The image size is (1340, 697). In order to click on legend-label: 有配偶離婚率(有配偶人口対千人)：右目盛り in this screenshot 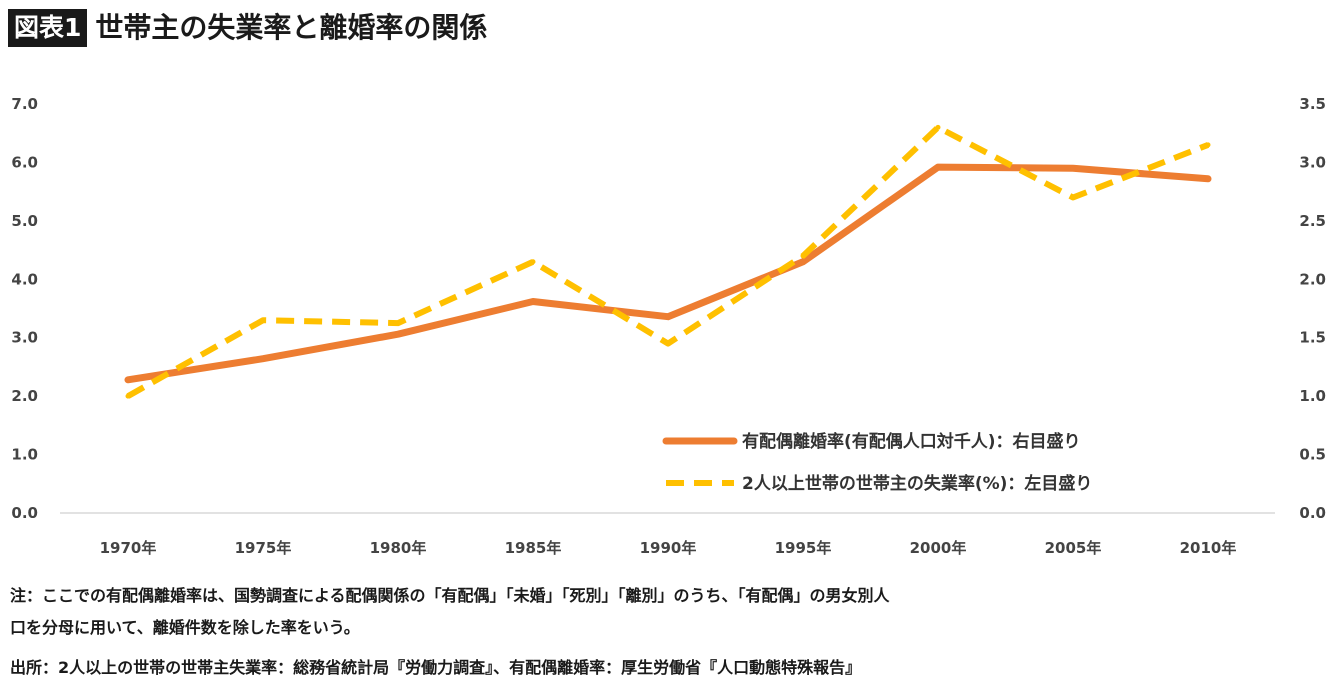, I will do `click(911, 441)`.